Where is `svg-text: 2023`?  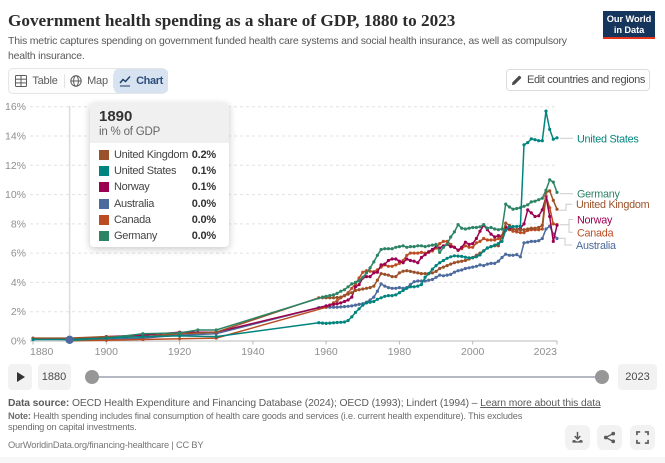
svg-text: 2023 is located at coordinates (546, 352).